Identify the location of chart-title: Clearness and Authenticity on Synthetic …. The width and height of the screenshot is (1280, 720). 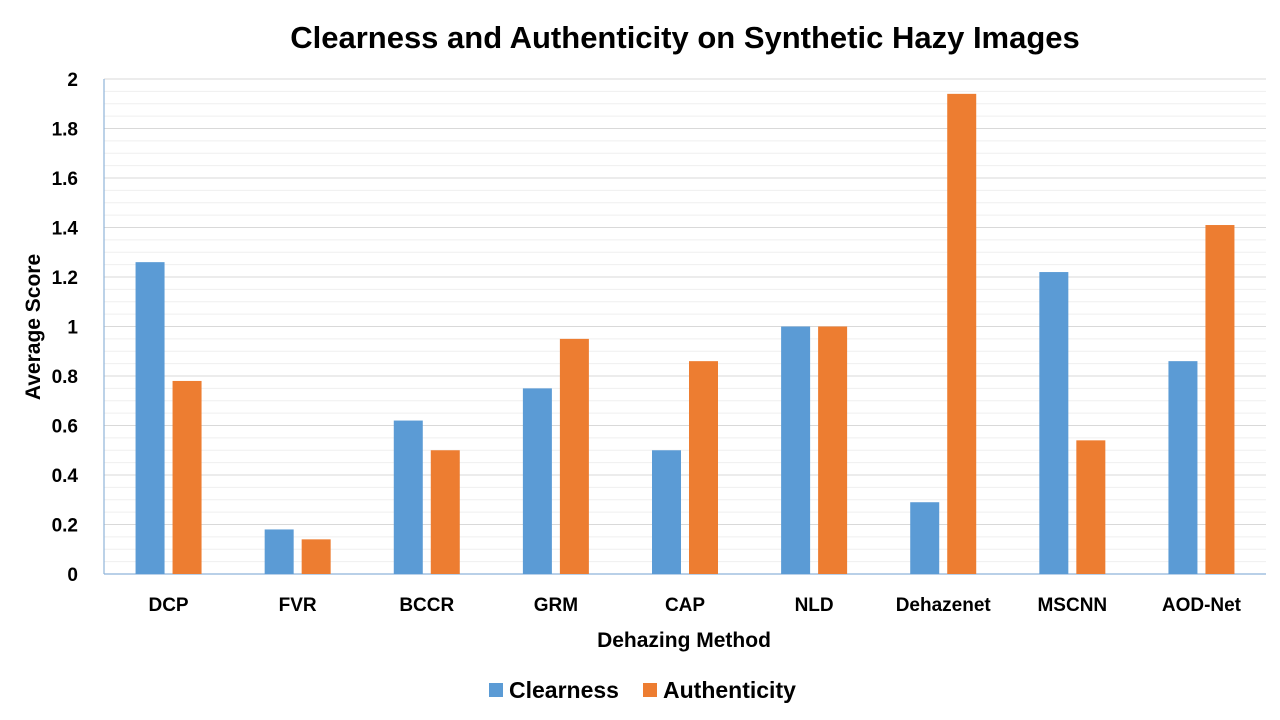
(685, 37).